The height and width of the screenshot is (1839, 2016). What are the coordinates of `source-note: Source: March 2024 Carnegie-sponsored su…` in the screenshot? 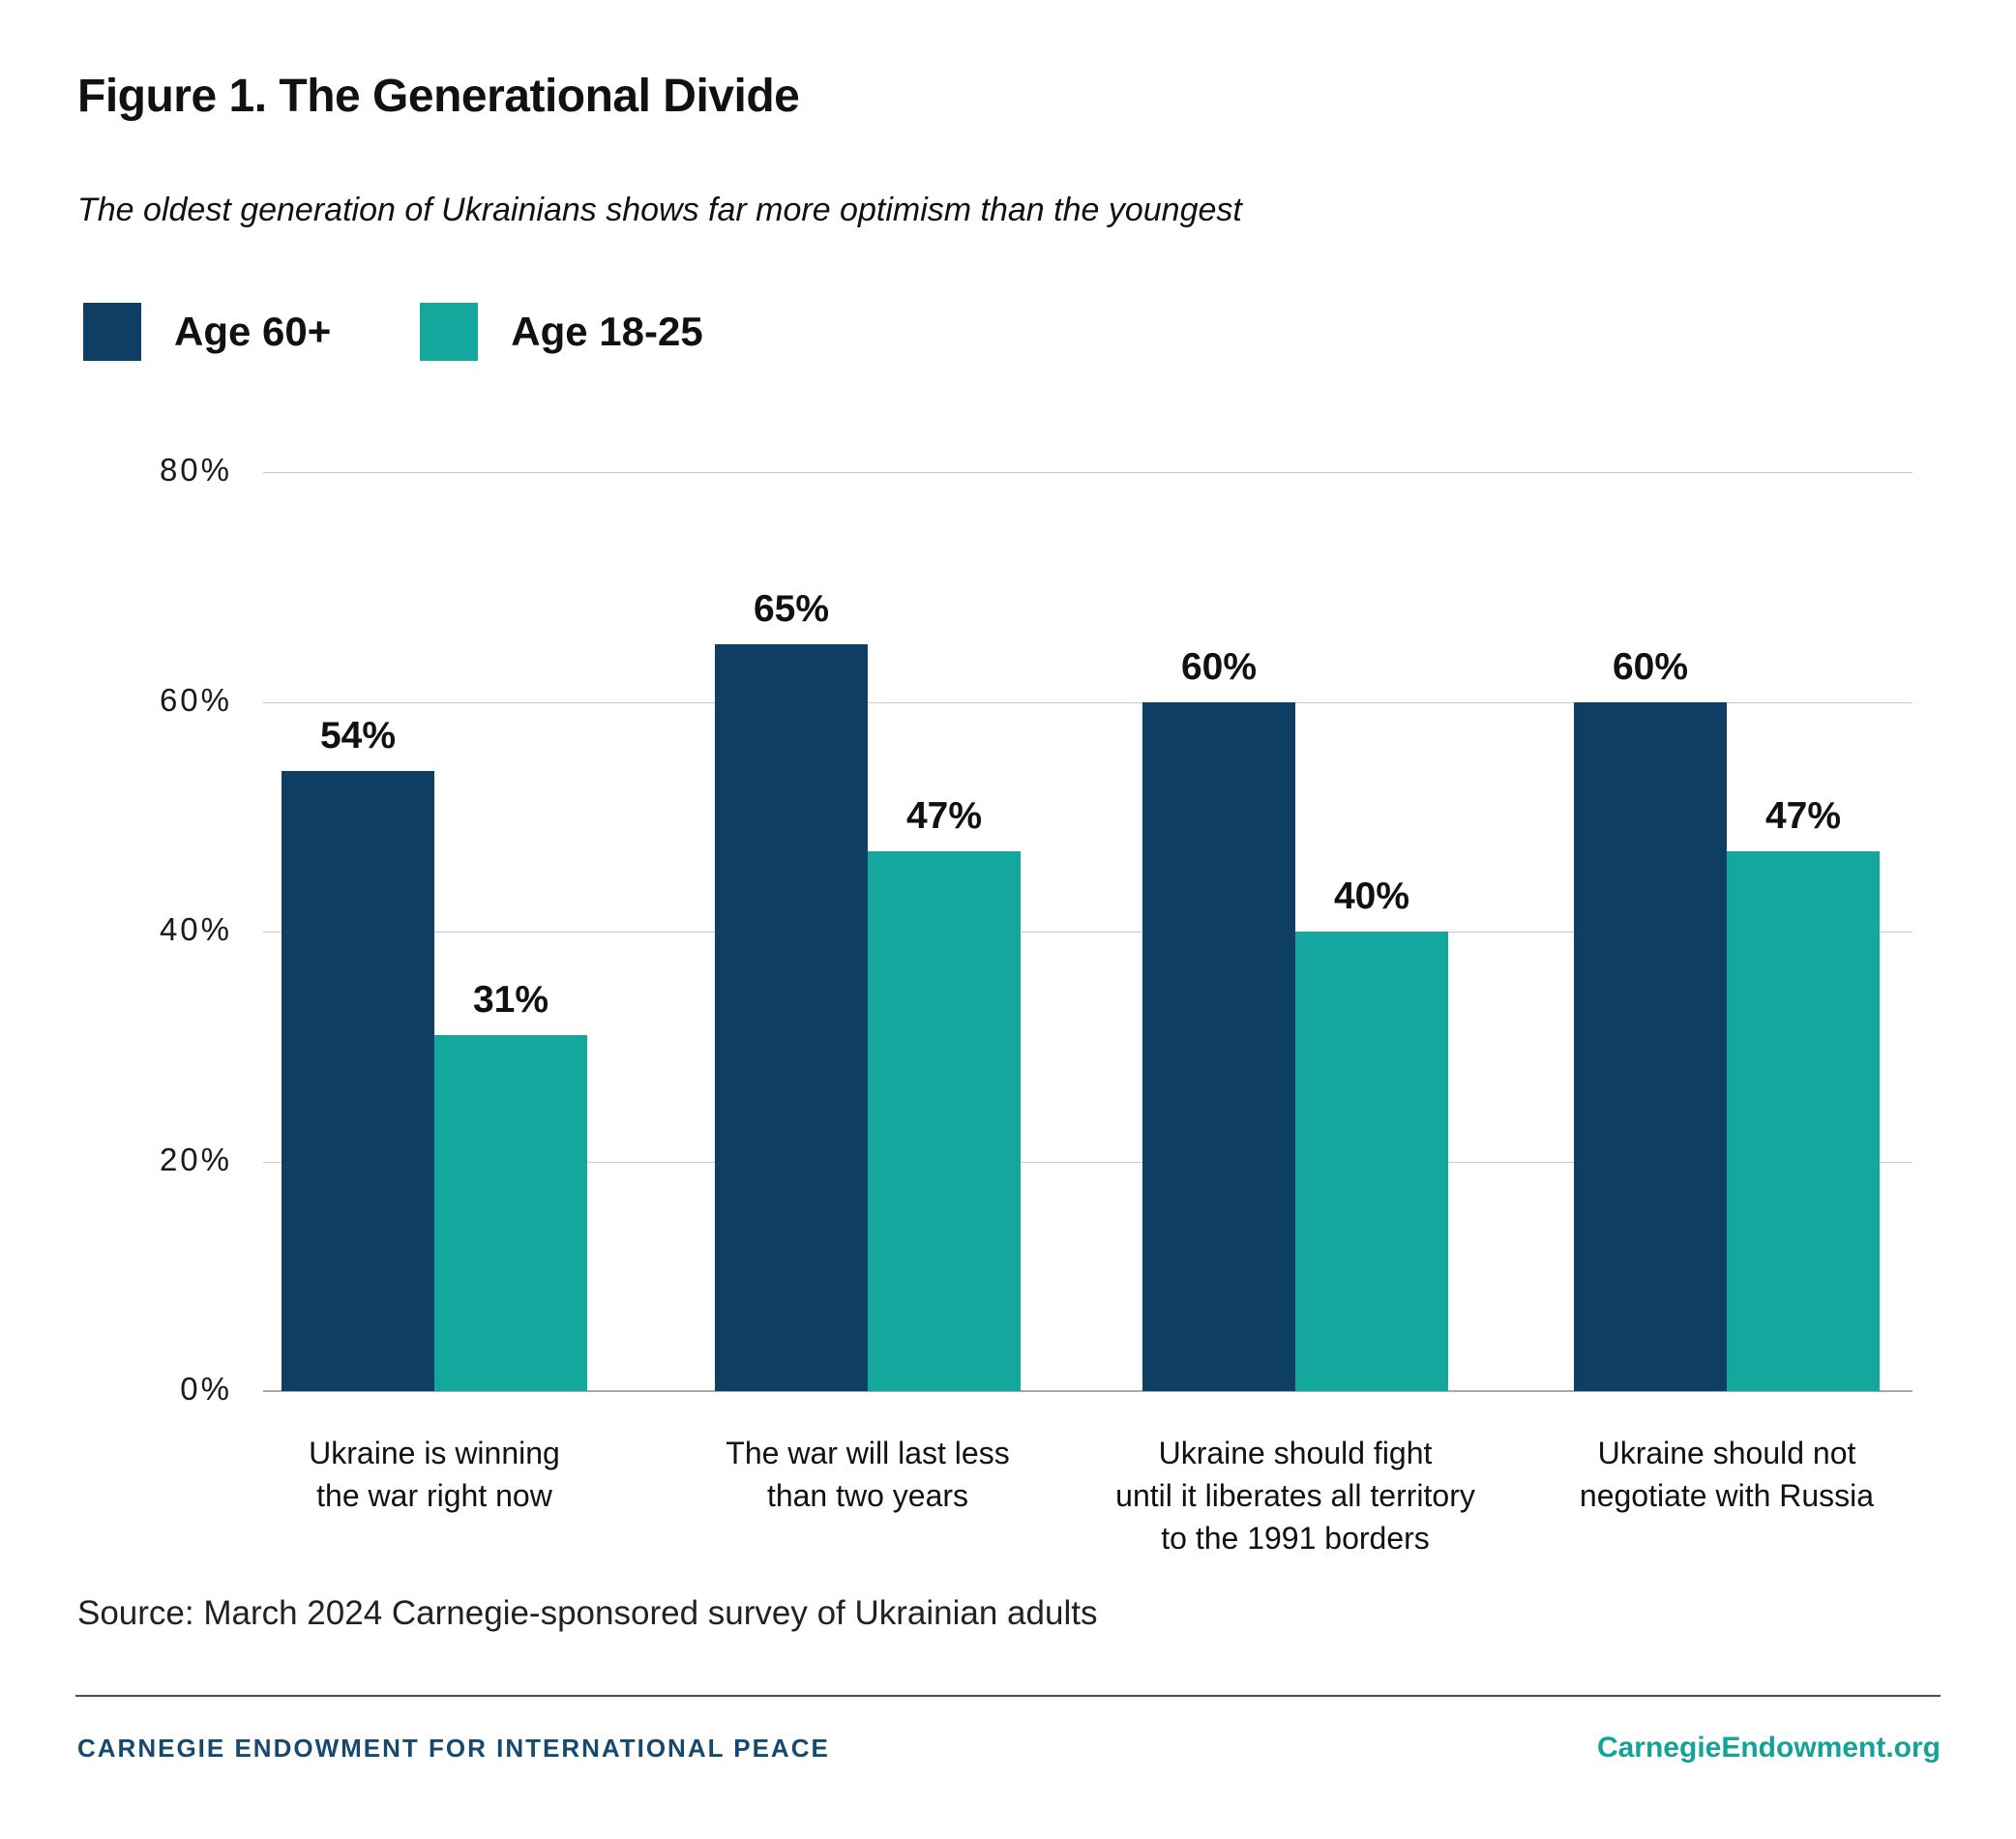 It's located at (587, 1613).